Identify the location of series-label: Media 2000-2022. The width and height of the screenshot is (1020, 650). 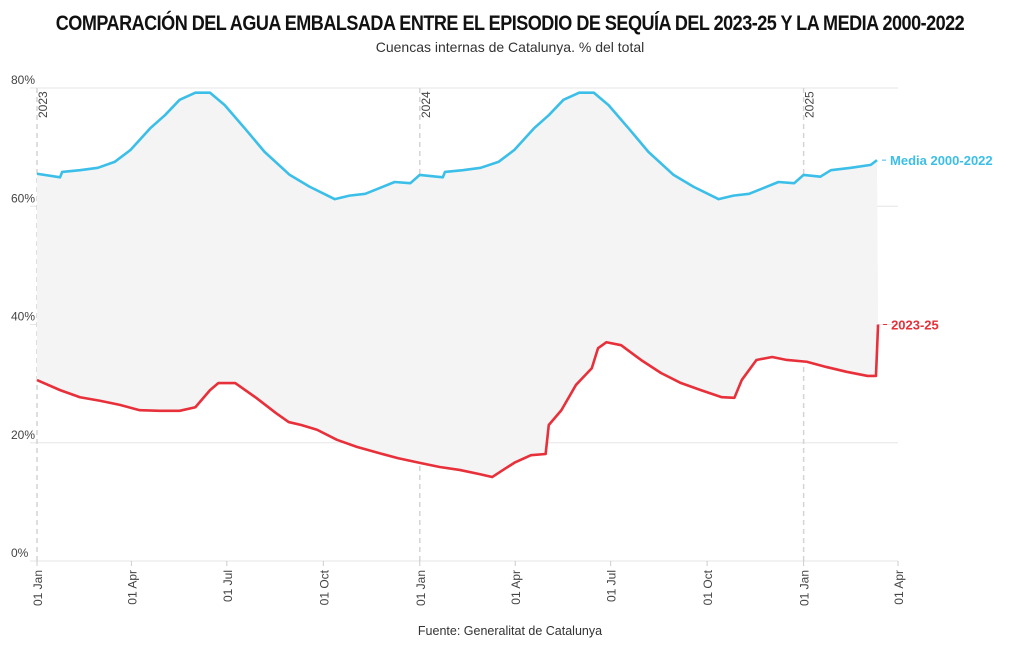
(941, 160).